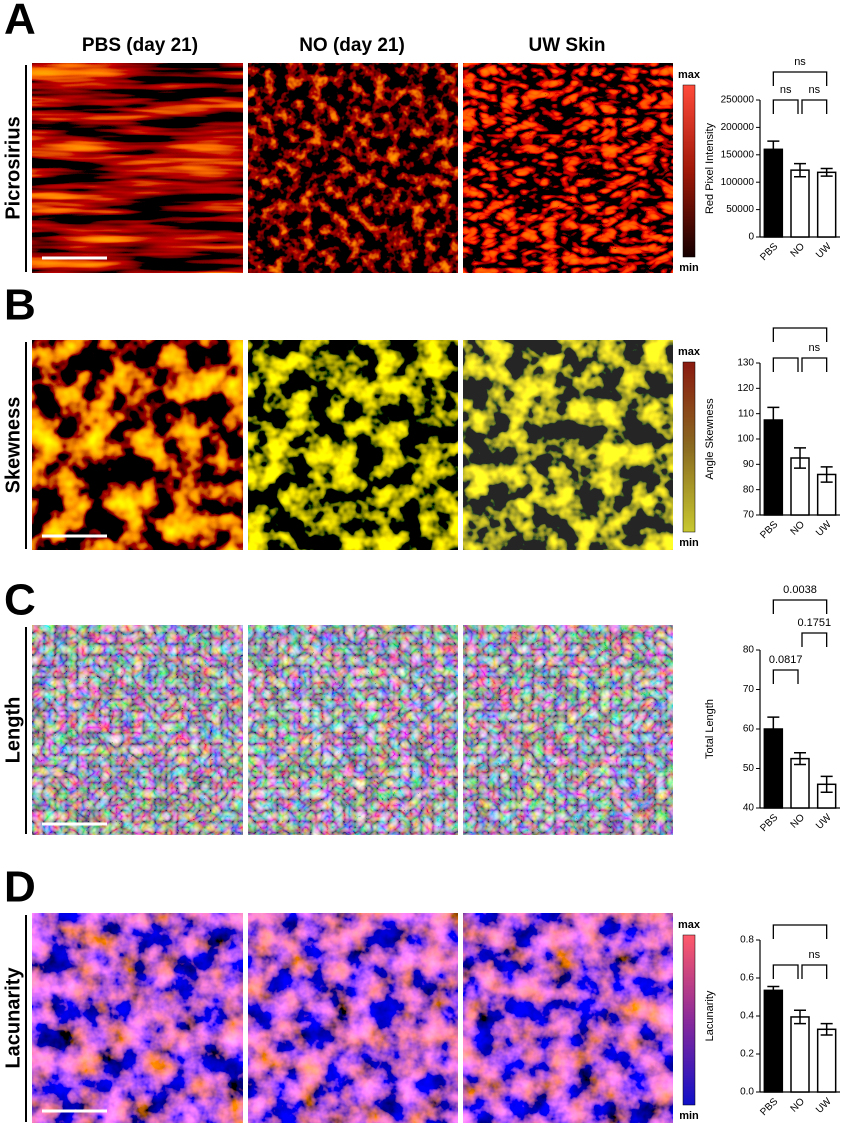 This screenshot has width=851, height=1135. What do you see at coordinates (749, 729) in the screenshot?
I see `y-tick-label: 60` at bounding box center [749, 729].